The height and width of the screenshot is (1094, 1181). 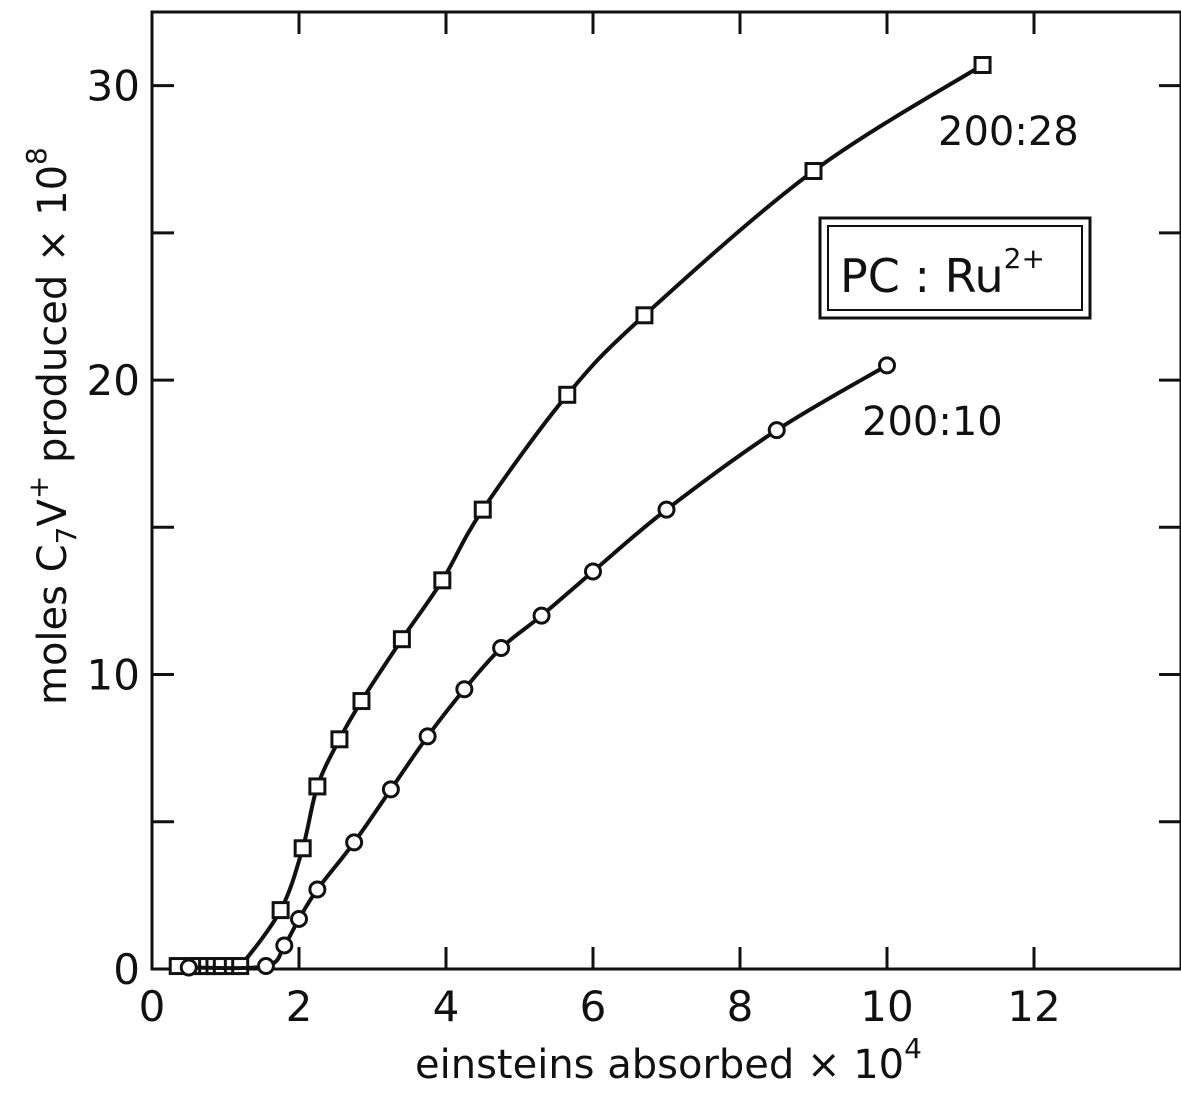 I want to click on y-tick-label: 30, so click(x=113, y=86).